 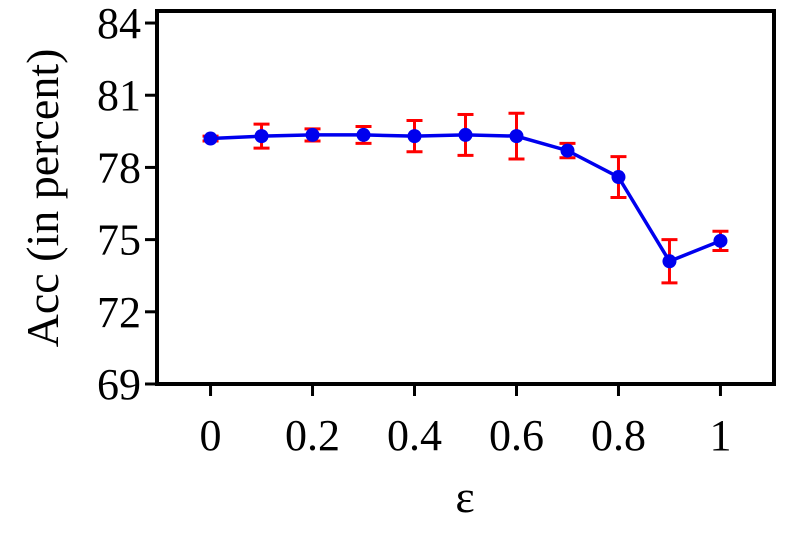 I want to click on y-axis-ticks: 69 72 75 78 81 84, so click(x=127, y=204).